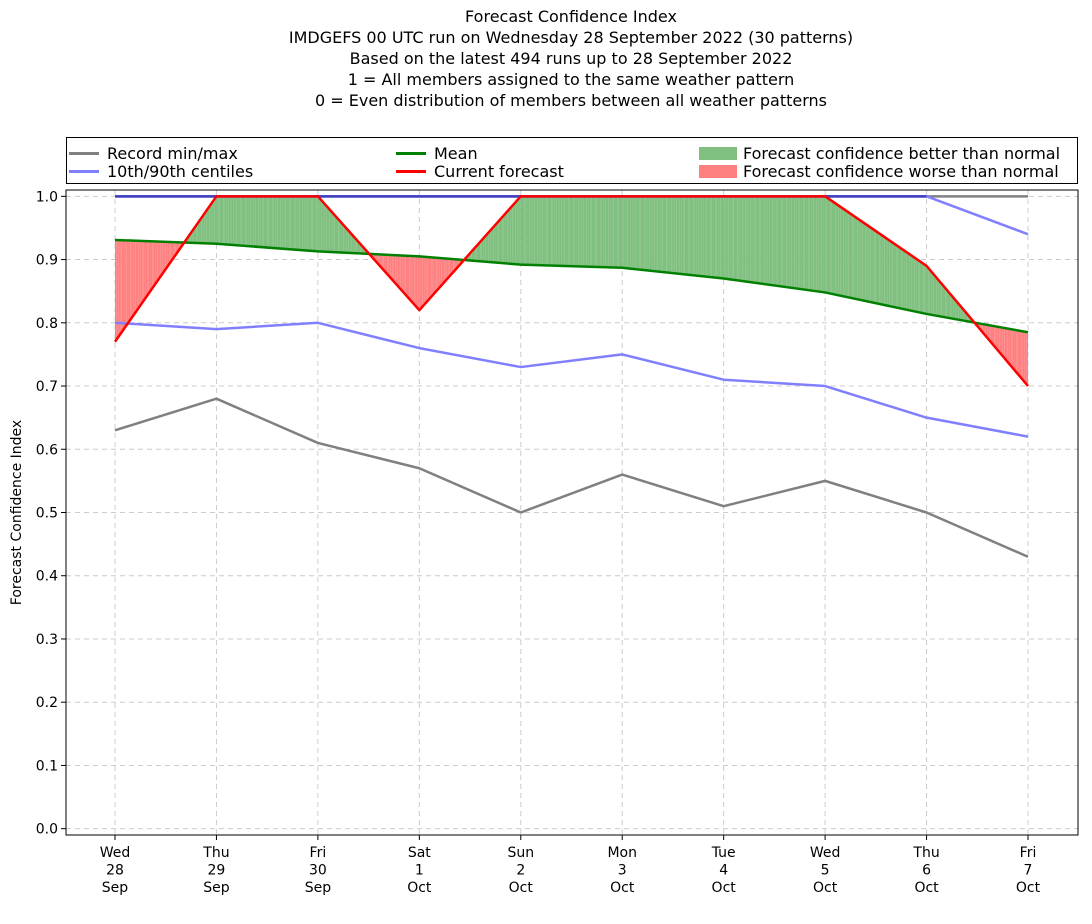  Describe the element at coordinates (47, 450) in the screenshot. I see `y-tick-label: 0.6` at that location.